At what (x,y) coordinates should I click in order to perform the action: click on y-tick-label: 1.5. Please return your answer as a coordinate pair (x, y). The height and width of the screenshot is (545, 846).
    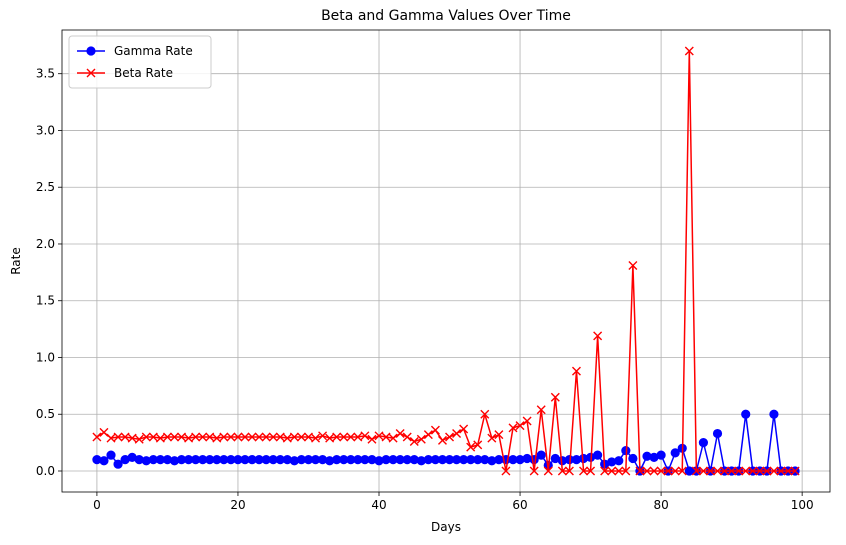
    Looking at the image, I should click on (45, 301).